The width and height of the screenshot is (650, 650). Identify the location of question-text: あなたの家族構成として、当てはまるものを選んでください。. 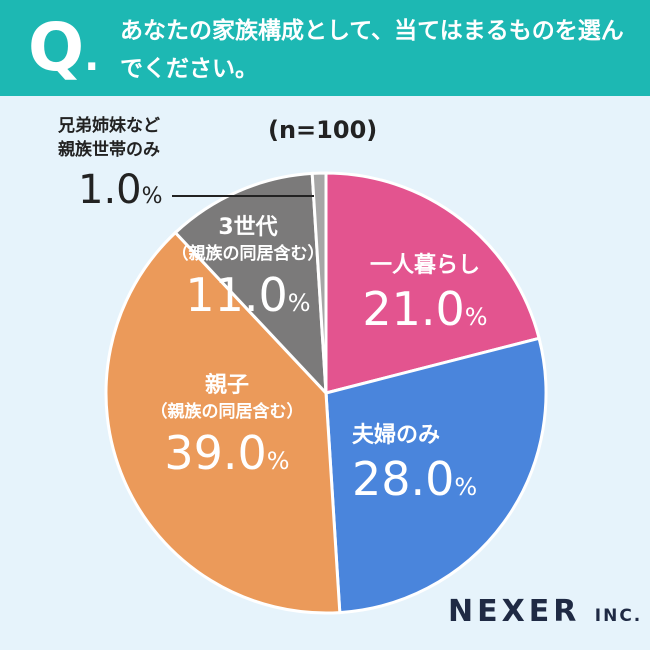
(372, 50).